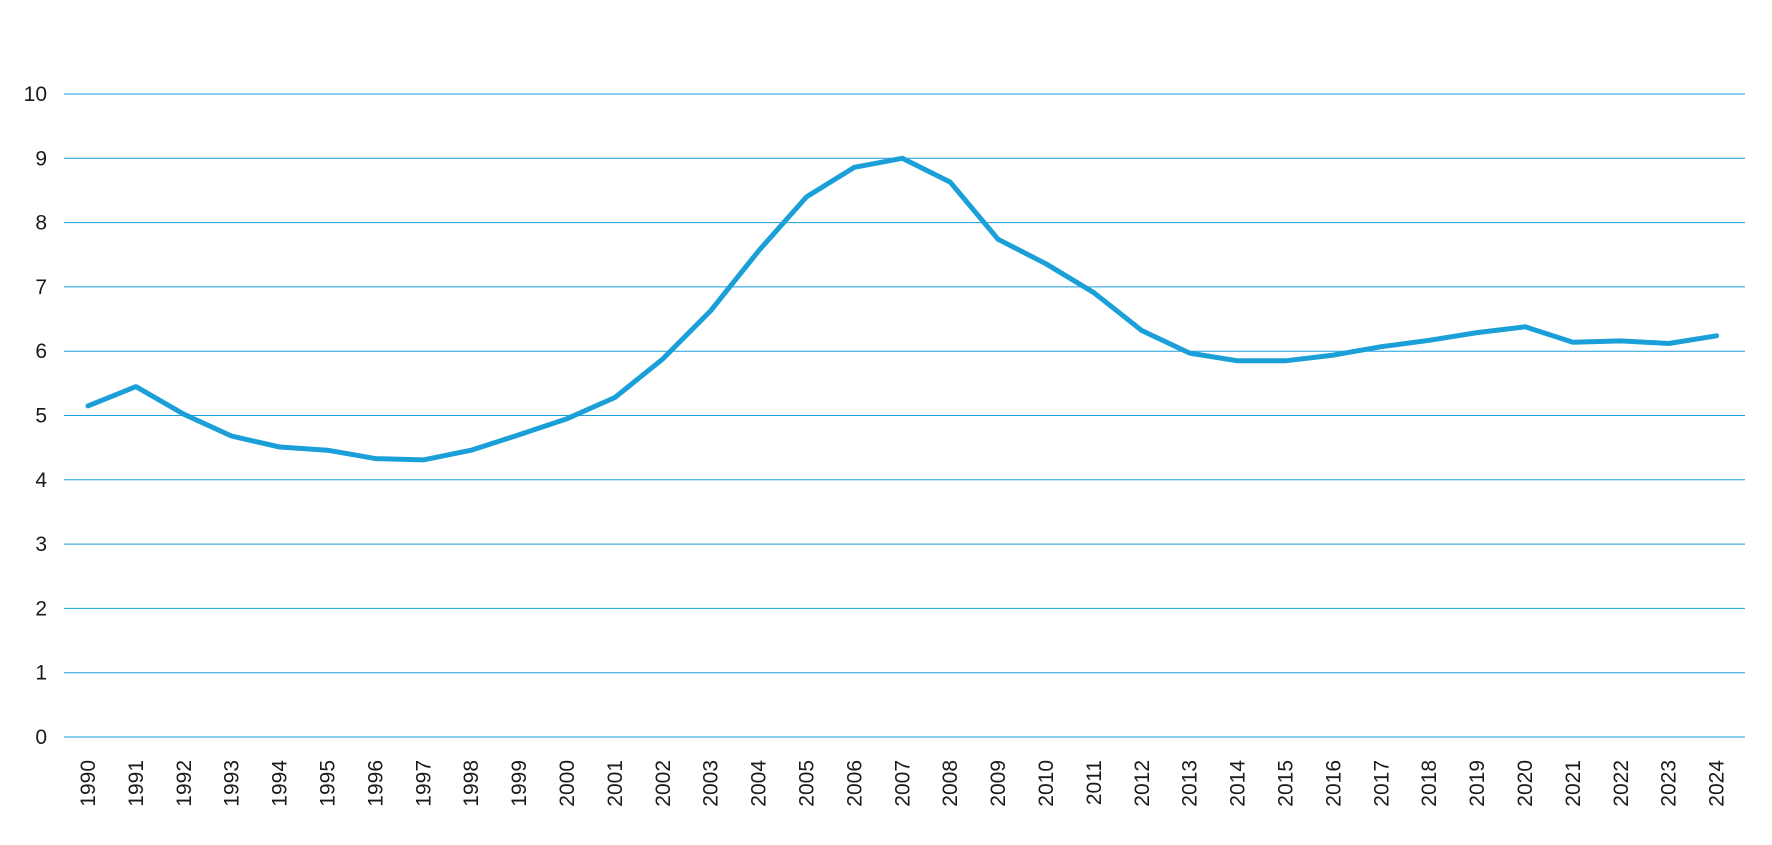 Image resolution: width=1772 pixels, height=845 pixels. Describe the element at coordinates (35, 94) in the screenshot. I see `y-tick-label: 10` at that location.